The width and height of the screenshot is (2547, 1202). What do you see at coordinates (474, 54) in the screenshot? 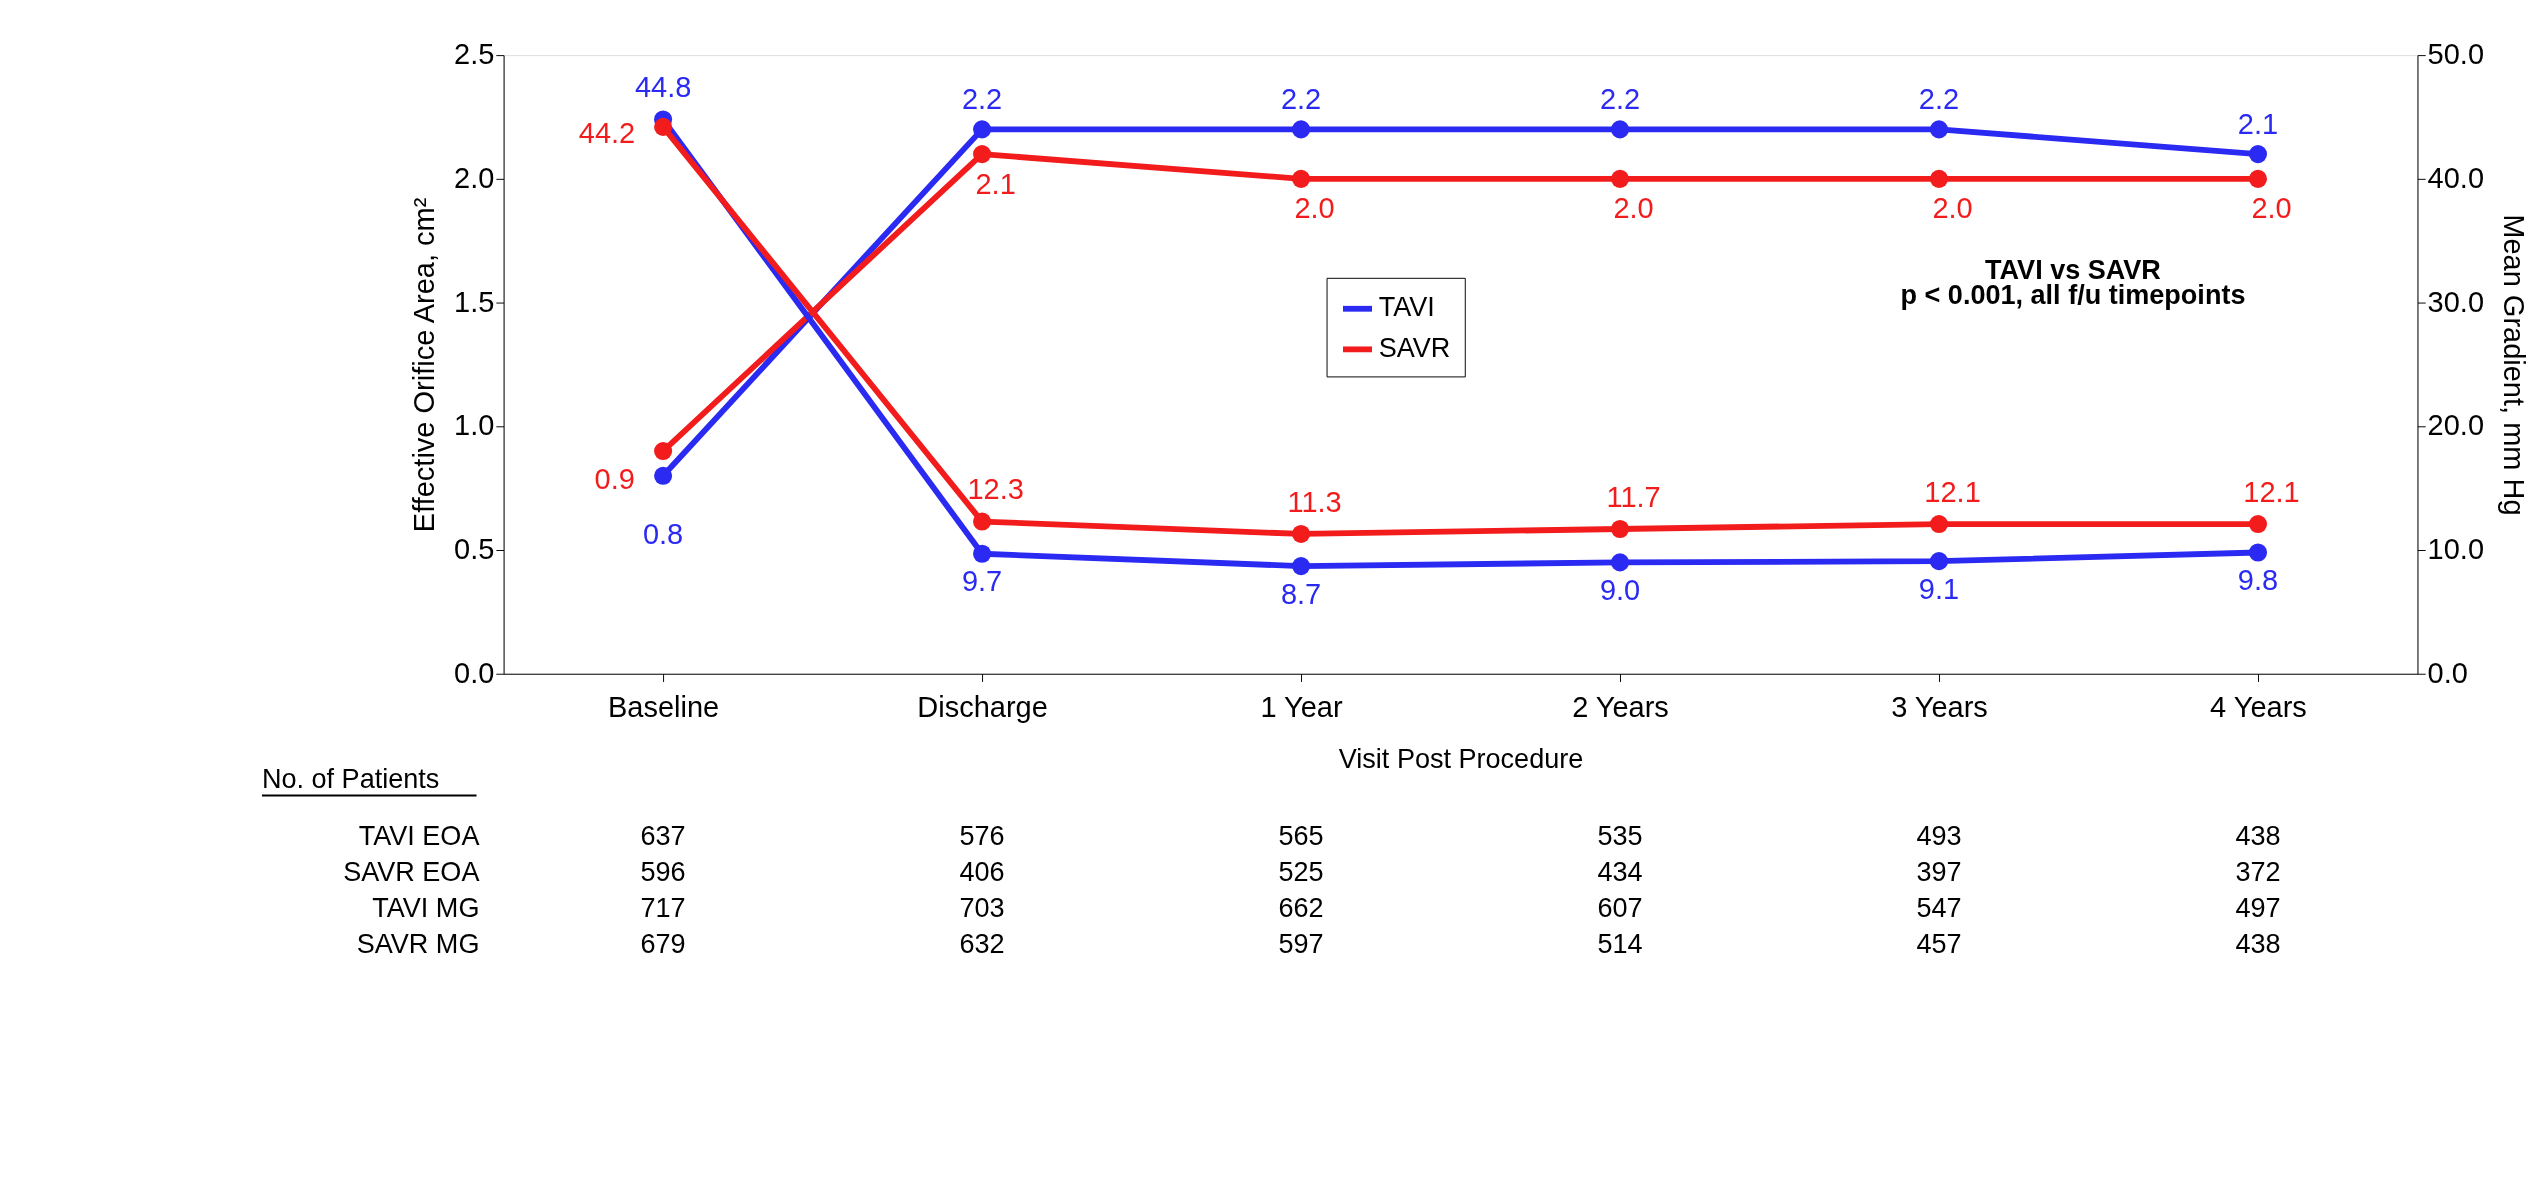
I see `y-tick-label: 2.5` at bounding box center [474, 54].